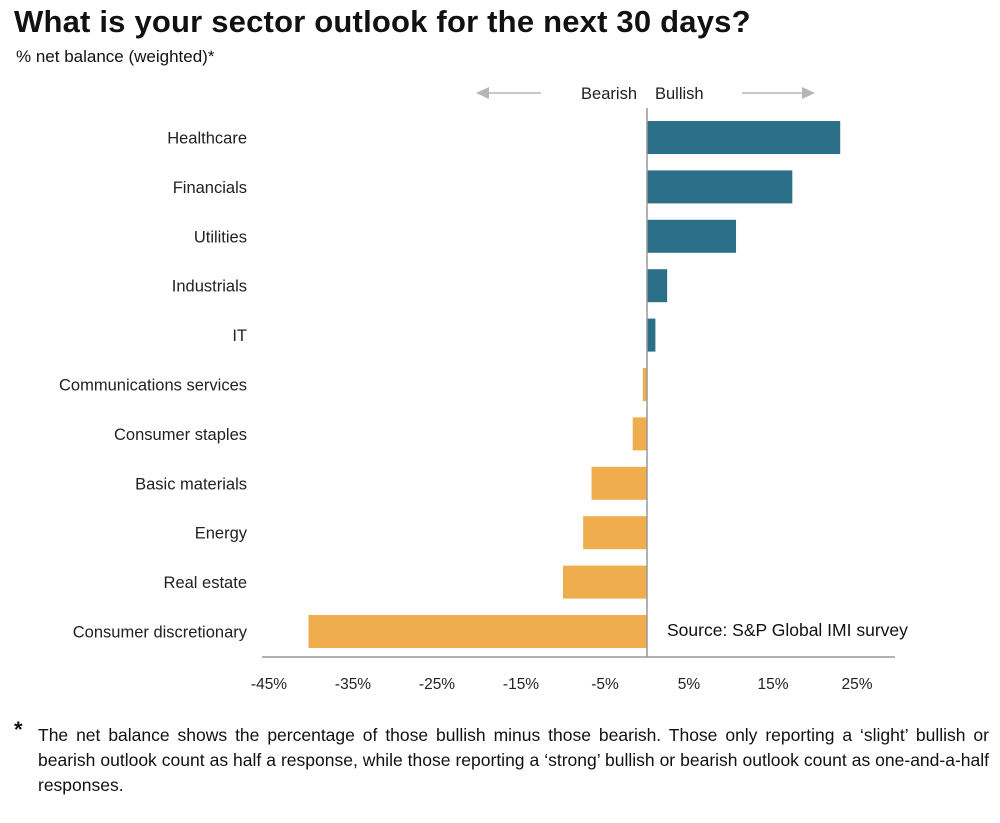  Describe the element at coordinates (609, 94) in the screenshot. I see `bearish-label: Bearish` at that location.